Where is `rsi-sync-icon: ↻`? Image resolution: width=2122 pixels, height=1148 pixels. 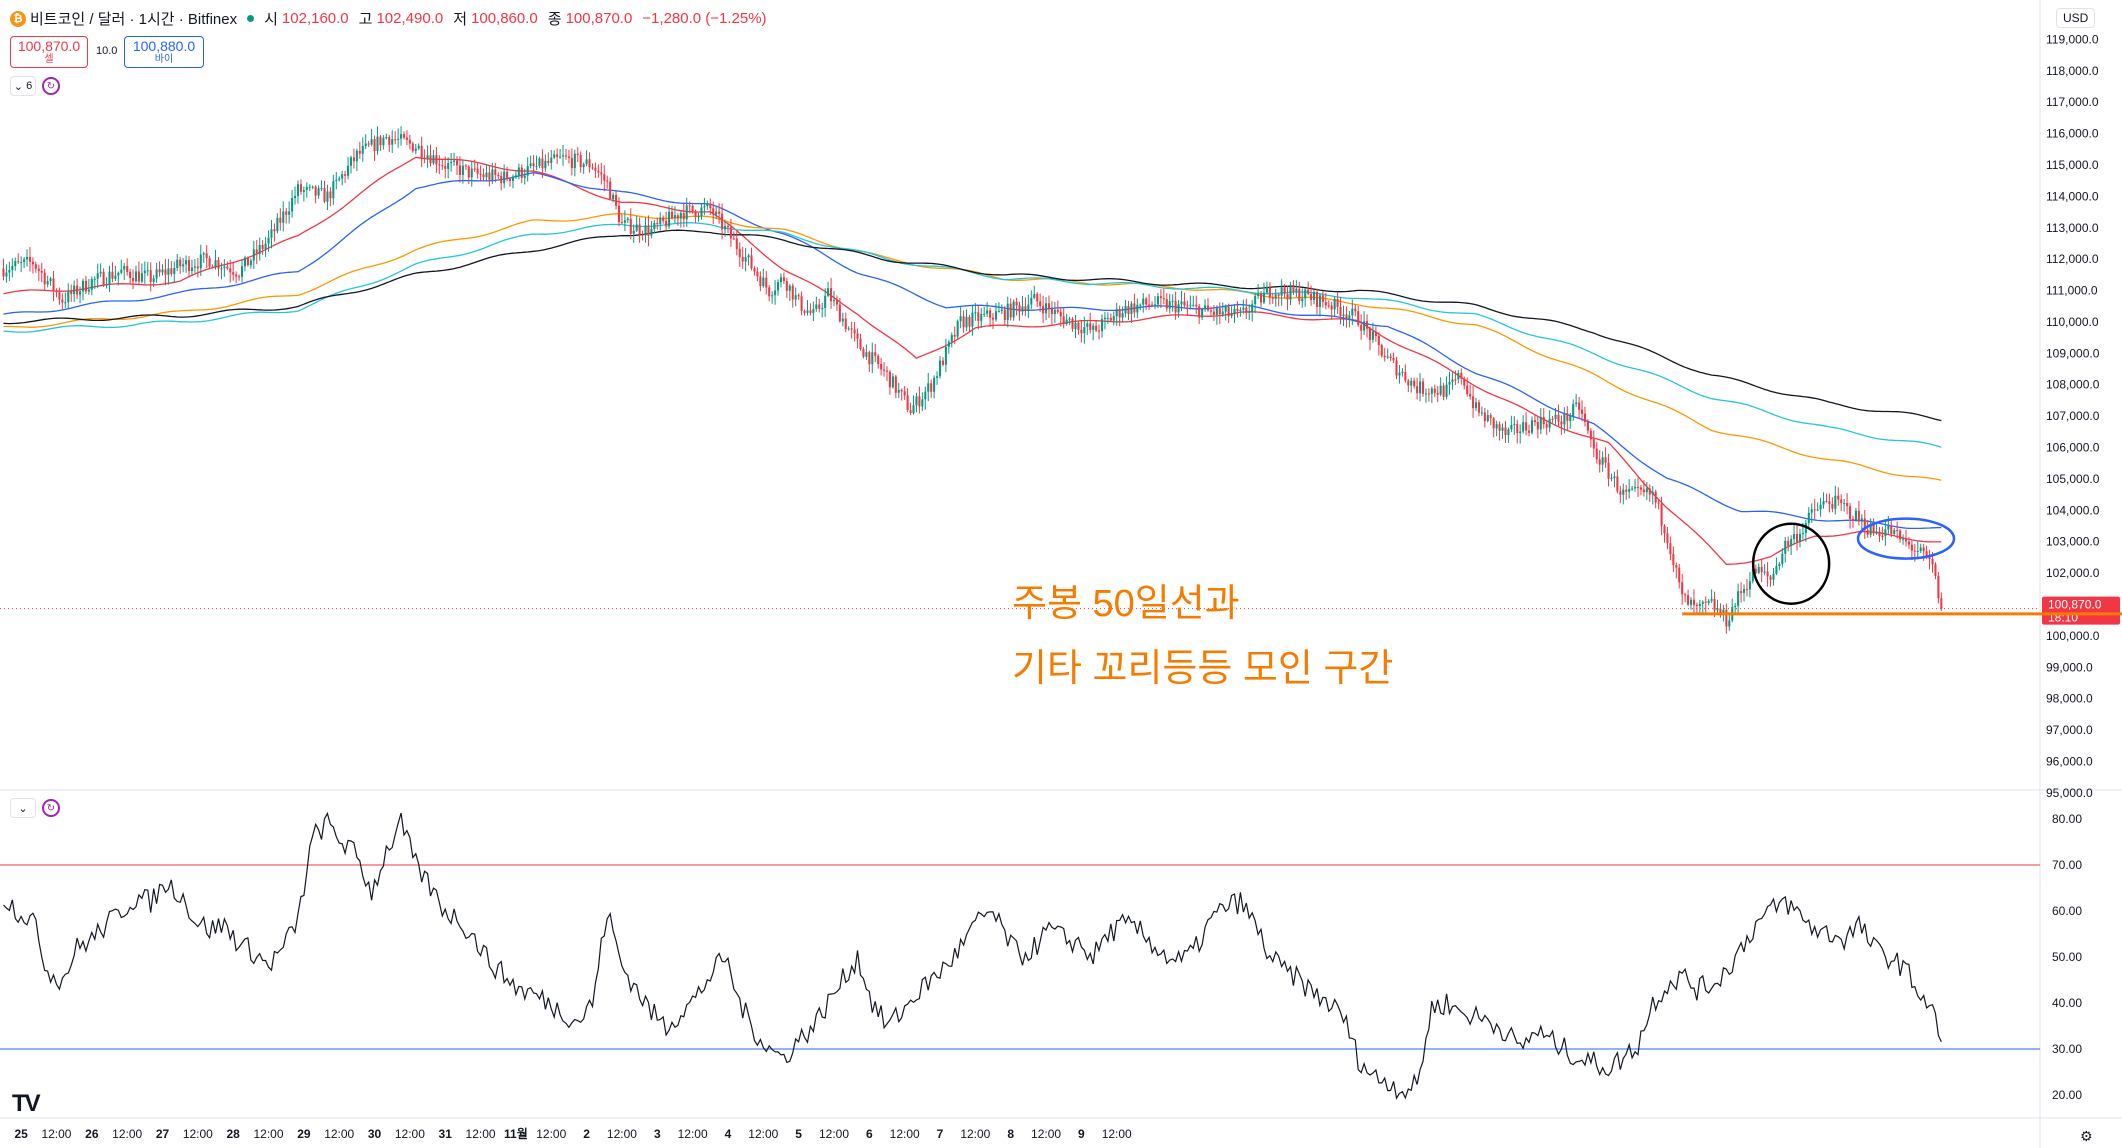 rsi-sync-icon: ↻ is located at coordinates (51, 808).